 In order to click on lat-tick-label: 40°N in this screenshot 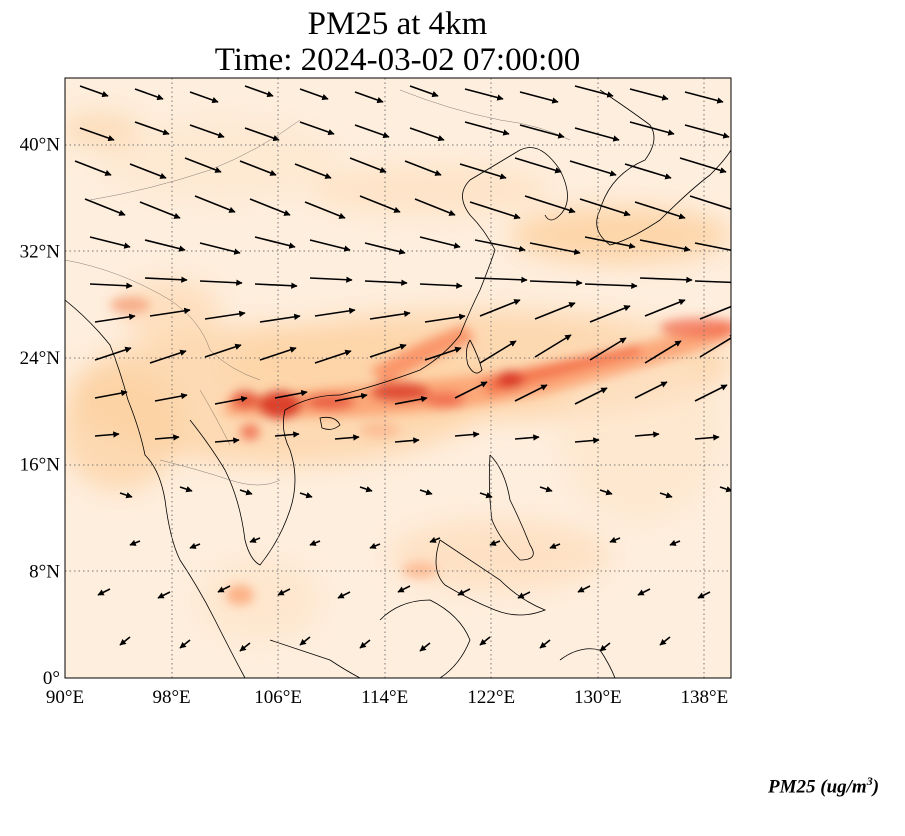, I will do `click(40, 145)`.